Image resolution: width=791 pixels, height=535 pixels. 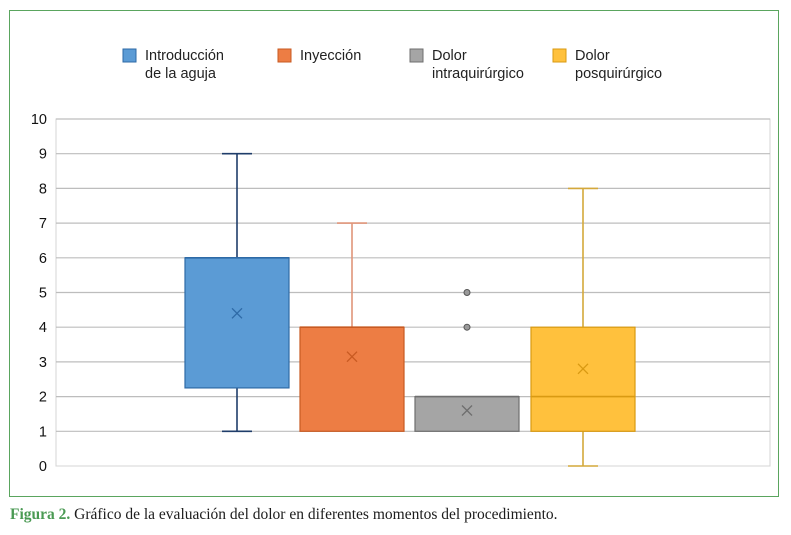 I want to click on legend-label: posquirúrgico, so click(x=618, y=74).